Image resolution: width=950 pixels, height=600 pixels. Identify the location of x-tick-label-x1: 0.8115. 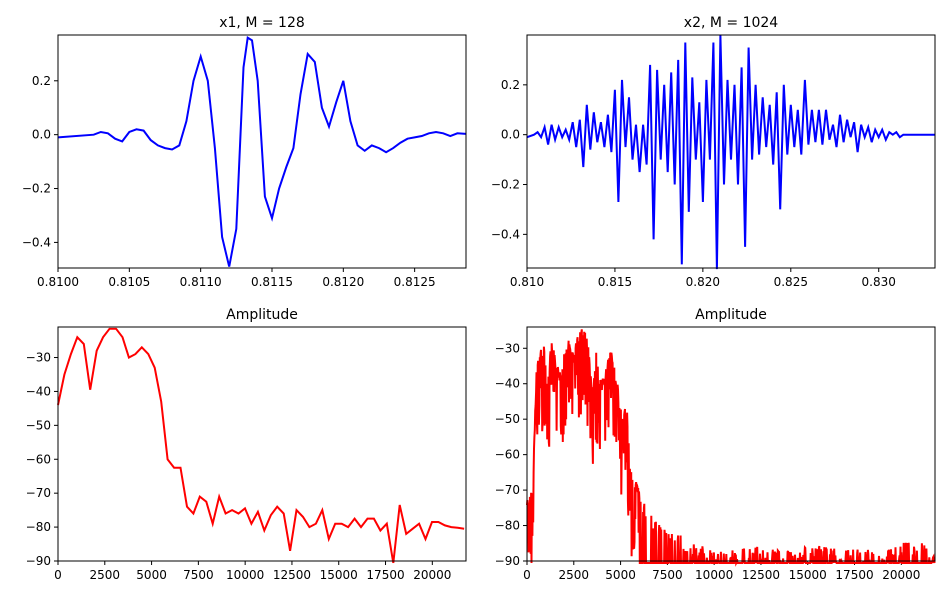
(272, 282).